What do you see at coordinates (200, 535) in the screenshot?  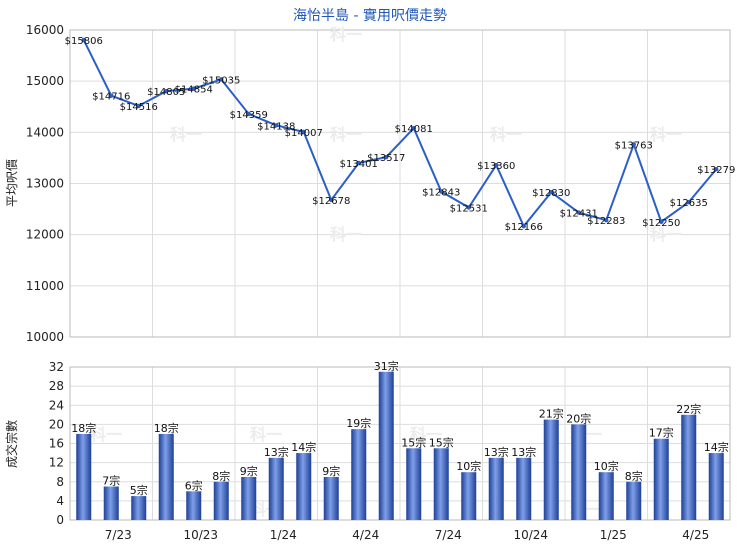 I see `x-tick-label: 10/23` at bounding box center [200, 535].